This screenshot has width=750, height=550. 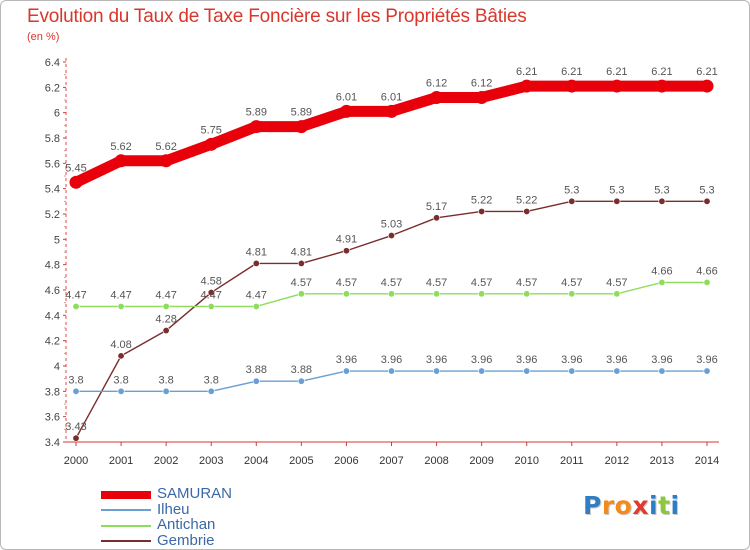 I want to click on x-tick-label: 2001, so click(x=121, y=461).